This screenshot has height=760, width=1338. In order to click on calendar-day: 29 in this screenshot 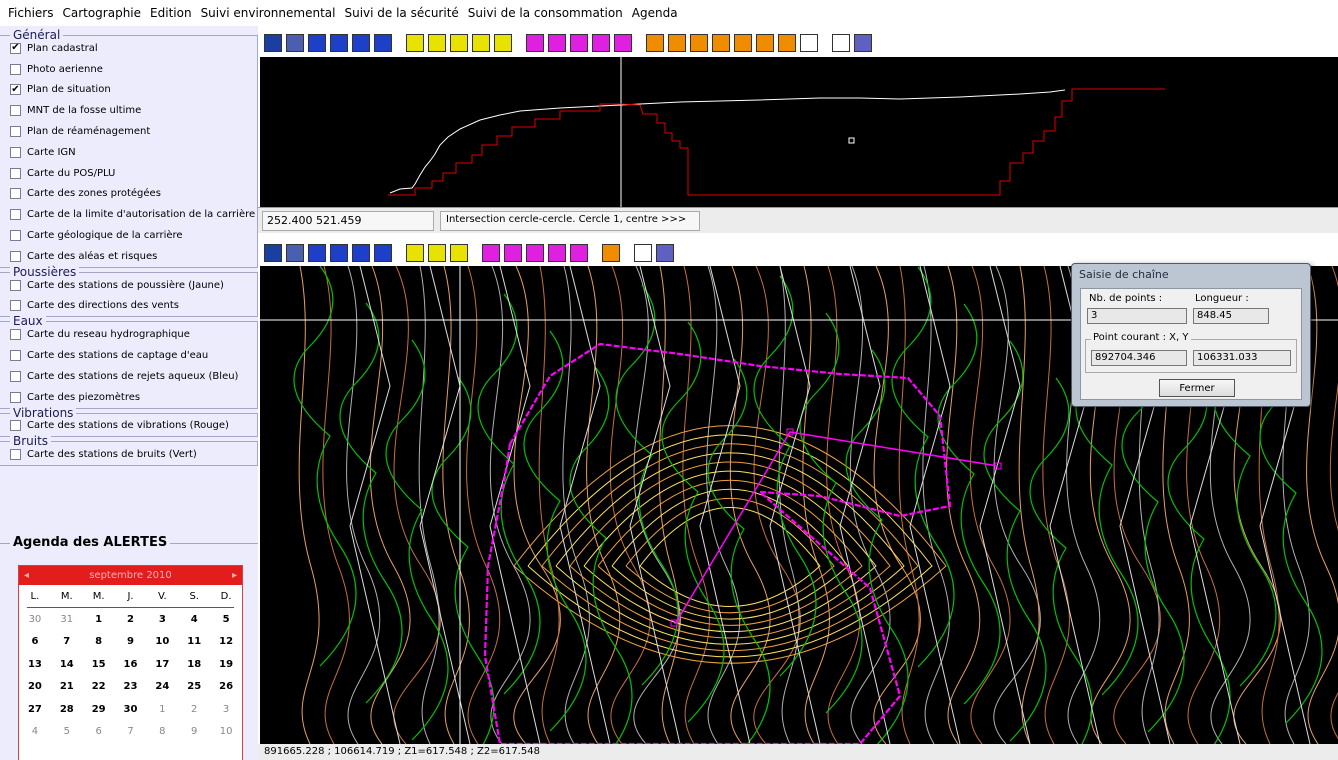, I will do `click(98, 709)`.